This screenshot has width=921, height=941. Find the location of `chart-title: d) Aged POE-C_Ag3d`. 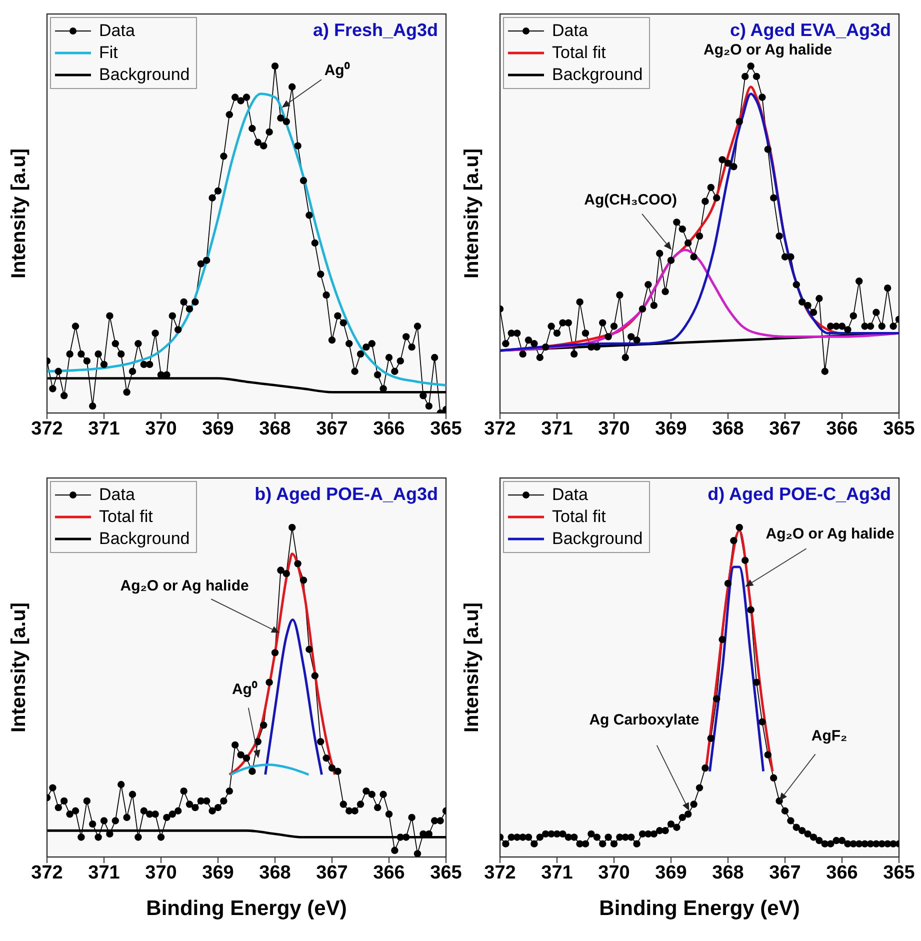

chart-title: d) Aged POE-C_Ag3d is located at coordinates (799, 494).